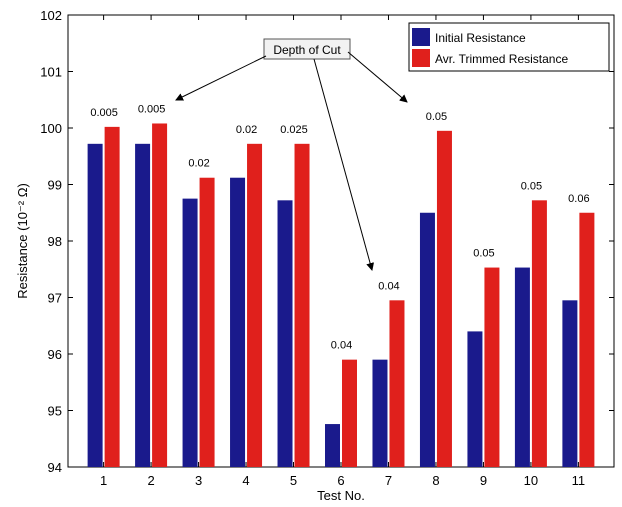 Image resolution: width=622 pixels, height=507 pixels. Describe the element at coordinates (579, 480) in the screenshot. I see `x-tick-label: 11` at that location.